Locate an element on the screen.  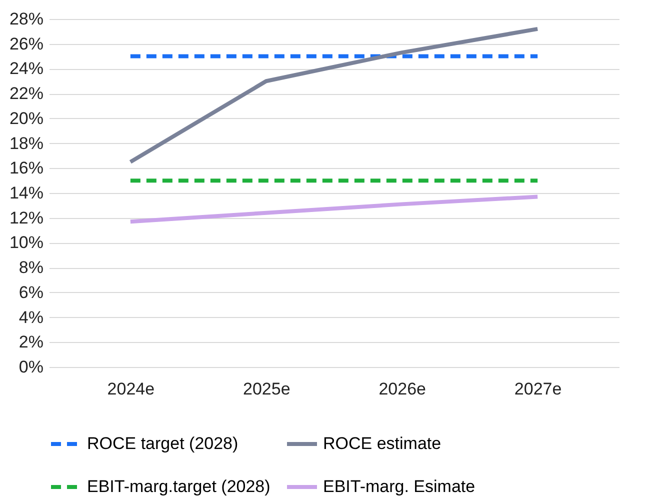
y-tick-label: 6% is located at coordinates (31, 292).